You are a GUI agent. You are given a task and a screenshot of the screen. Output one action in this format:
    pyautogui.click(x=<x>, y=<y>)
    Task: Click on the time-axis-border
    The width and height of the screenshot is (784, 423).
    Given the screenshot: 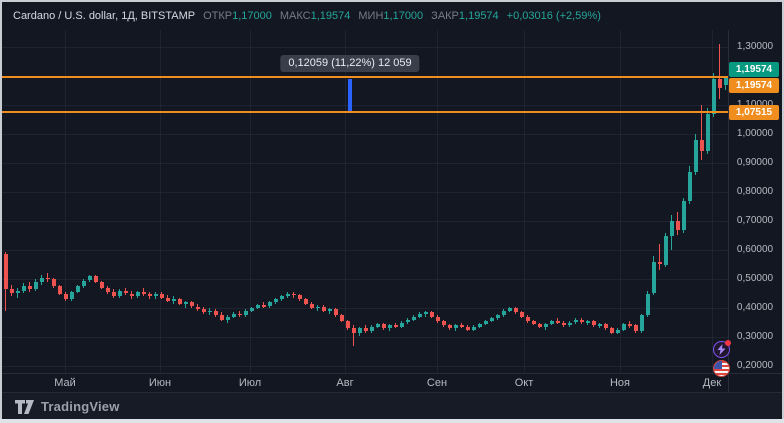 What is the action you would take?
    pyautogui.click(x=391, y=373)
    